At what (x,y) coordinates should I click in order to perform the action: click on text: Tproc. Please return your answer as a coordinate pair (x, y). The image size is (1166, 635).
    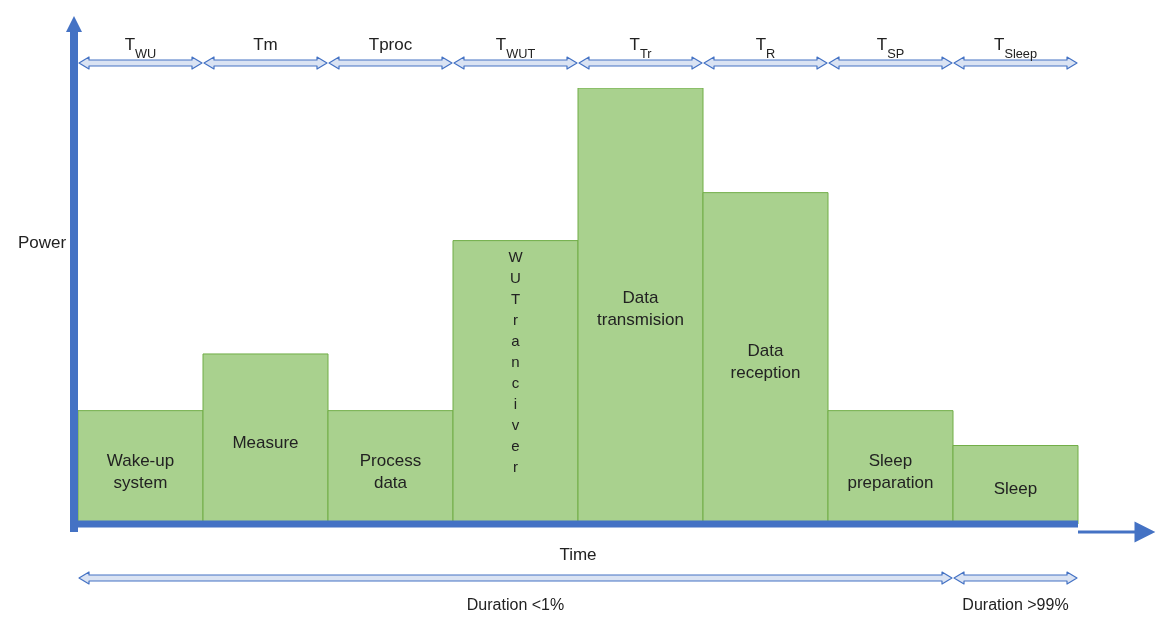
    Looking at the image, I should click on (390, 44).